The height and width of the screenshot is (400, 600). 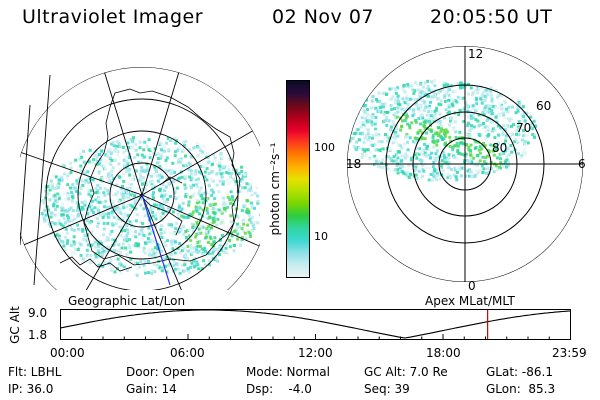 I want to click on door-info: Door: Open, so click(x=160, y=372).